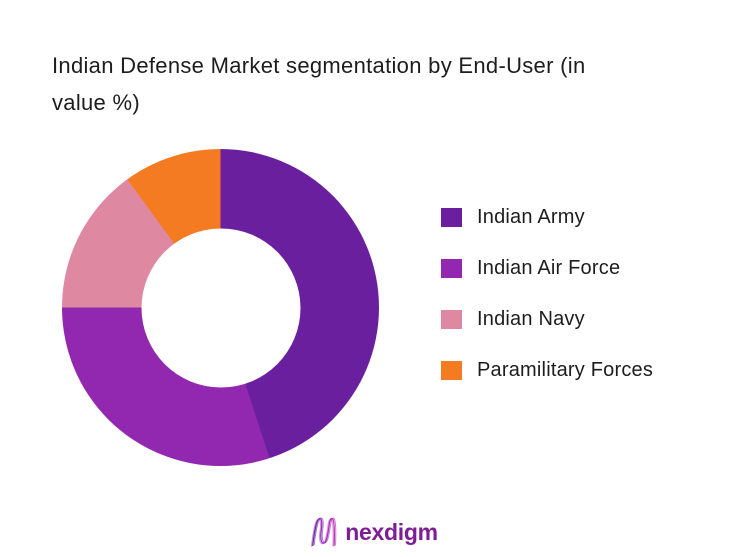 The height and width of the screenshot is (557, 748). What do you see at coordinates (324, 532) in the screenshot?
I see `nexdigm-logo-icon` at bounding box center [324, 532].